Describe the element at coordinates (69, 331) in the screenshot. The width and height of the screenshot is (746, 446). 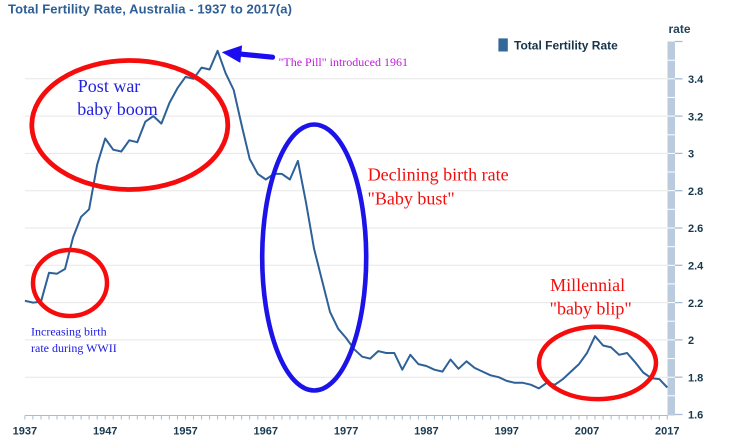
I see `svg-text: Increasing birth` at that location.